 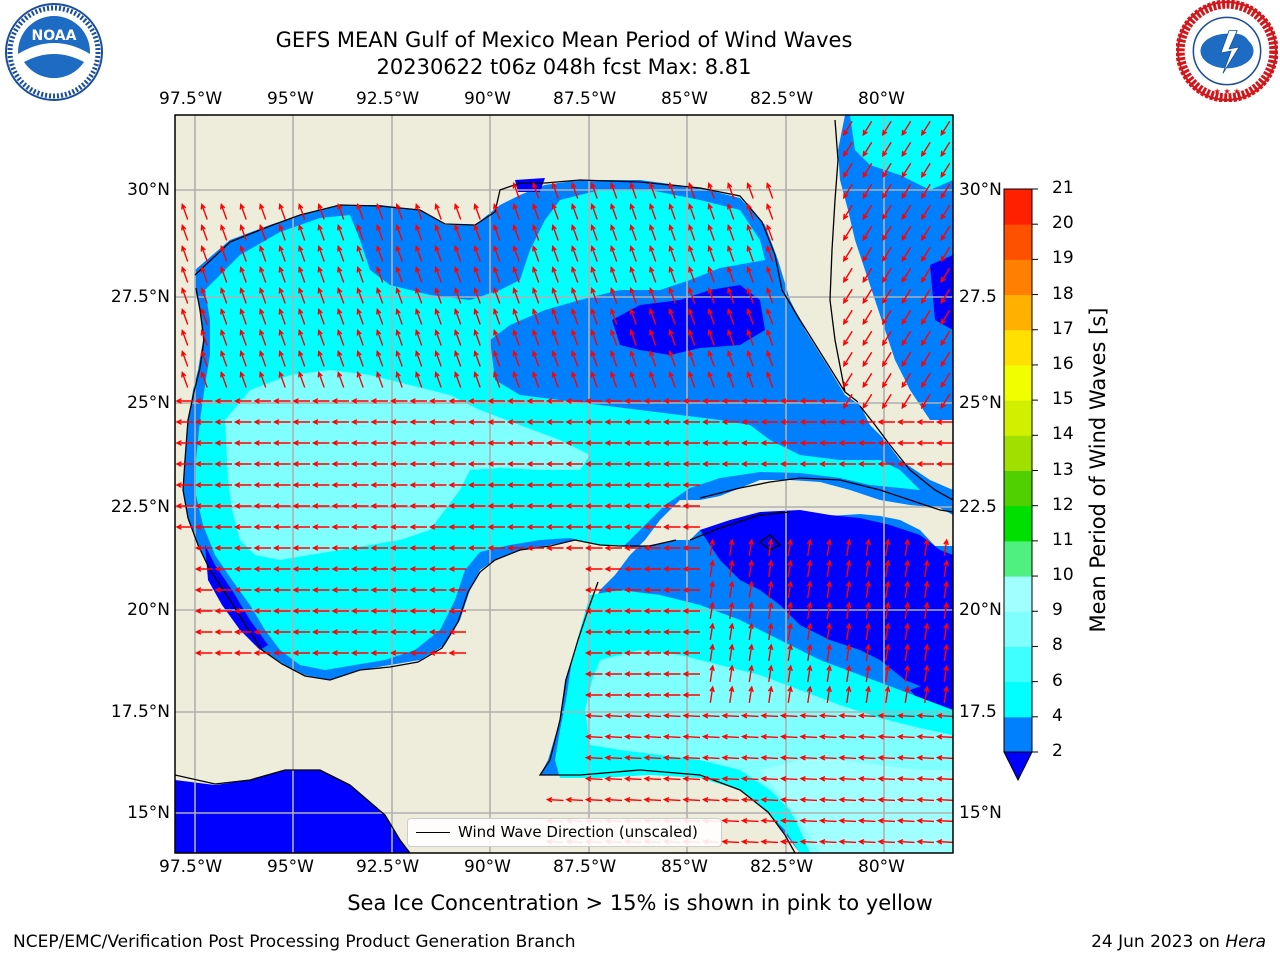 I want to click on colorbar-tick-label: 16, so click(x=1063, y=363).